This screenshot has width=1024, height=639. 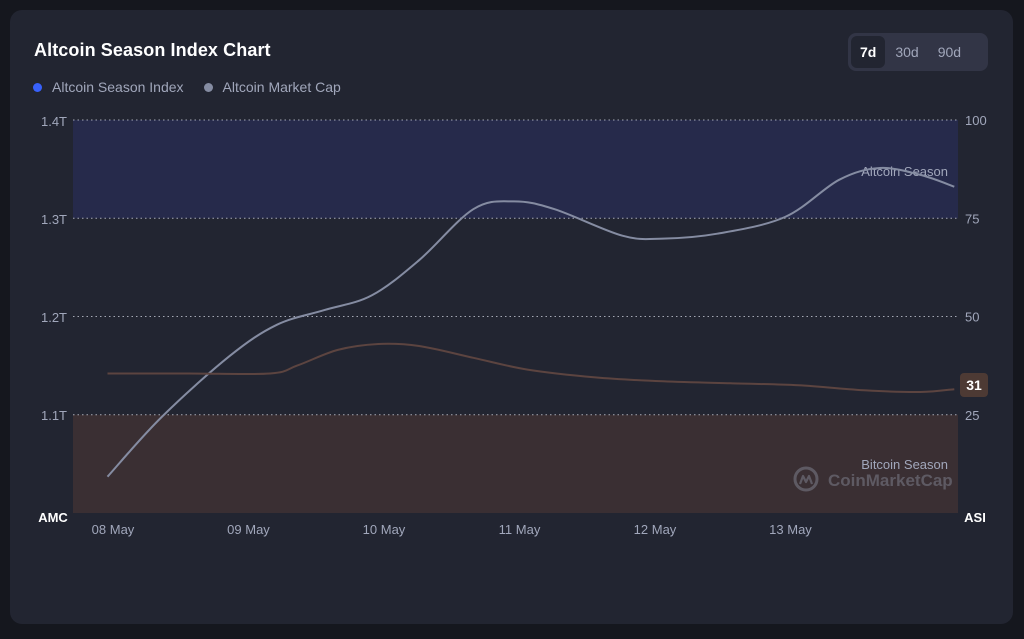 I want to click on range-button-30d: 30d, so click(x=907, y=52).